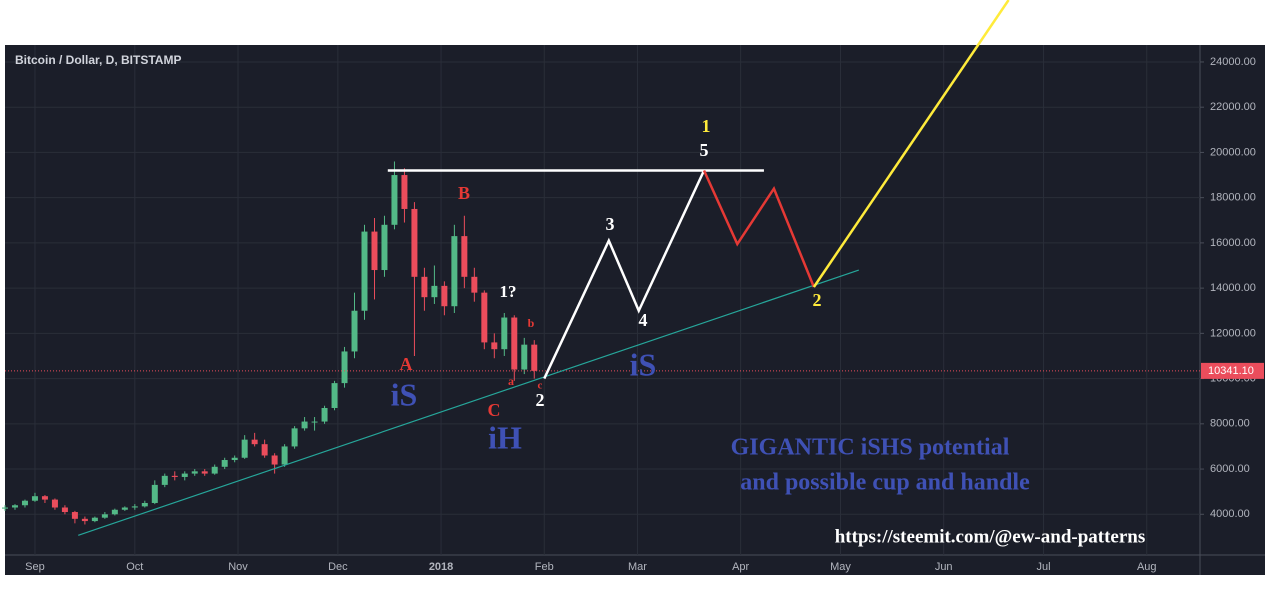 The image size is (1268, 612). I want to click on x-tick-label: May, so click(840, 567).